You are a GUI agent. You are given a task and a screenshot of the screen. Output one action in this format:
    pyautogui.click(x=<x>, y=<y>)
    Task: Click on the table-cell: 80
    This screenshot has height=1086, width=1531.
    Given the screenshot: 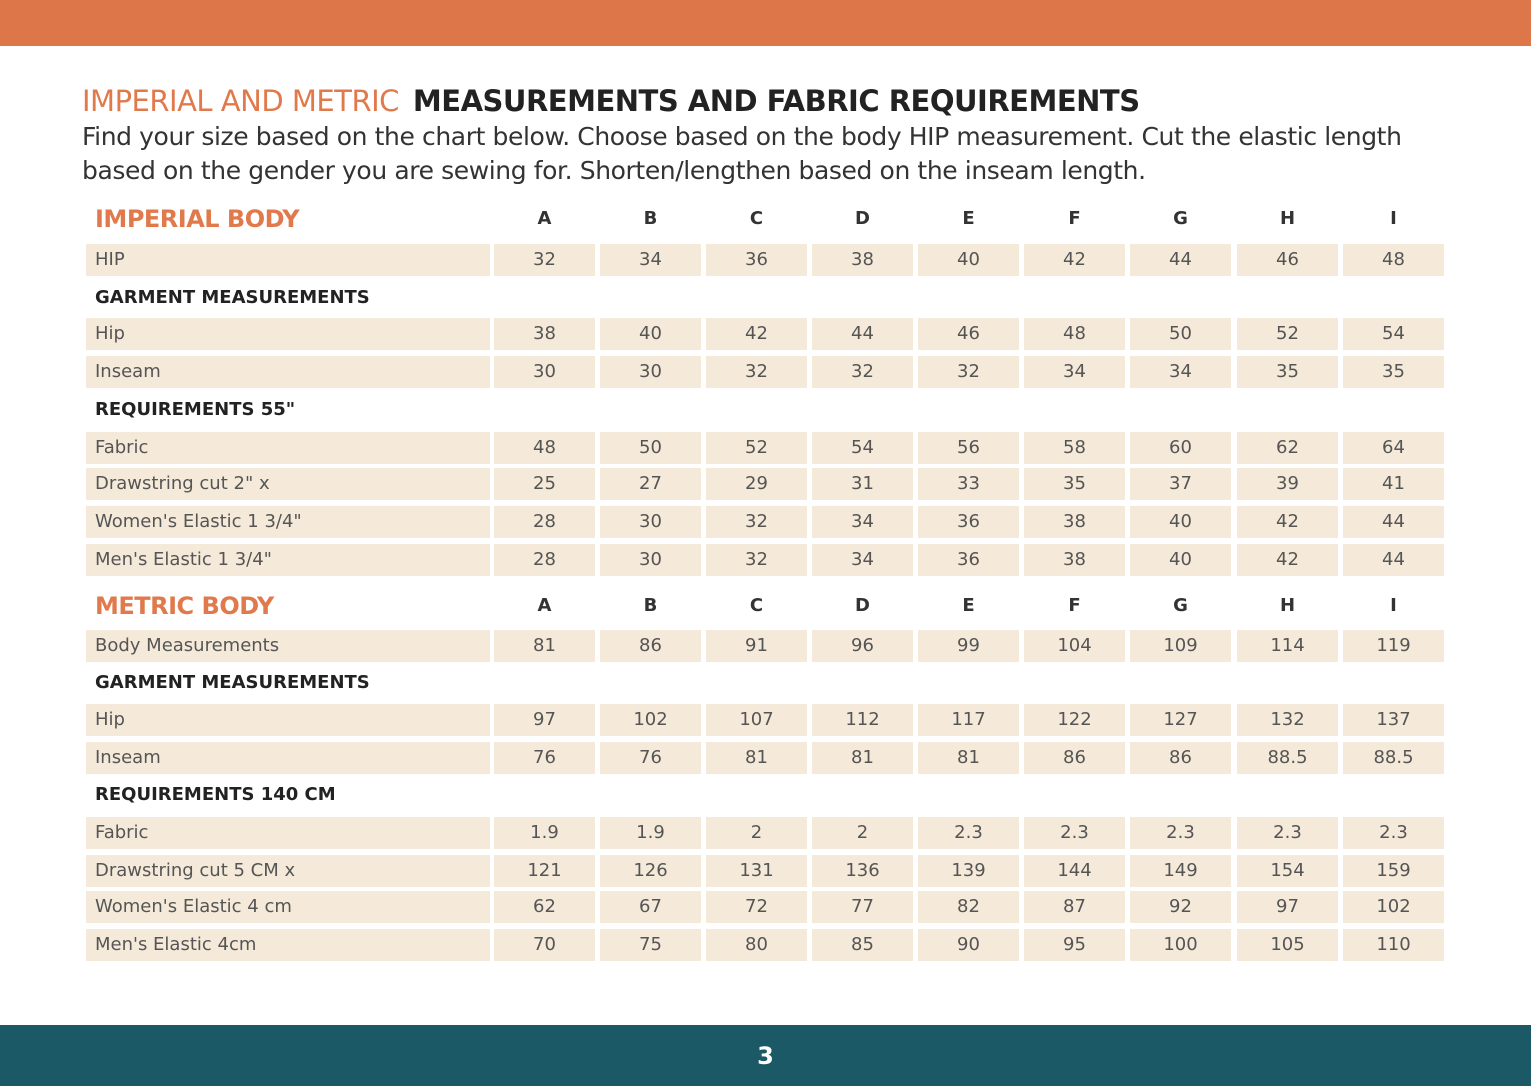 What is the action you would take?
    pyautogui.click(x=756, y=945)
    